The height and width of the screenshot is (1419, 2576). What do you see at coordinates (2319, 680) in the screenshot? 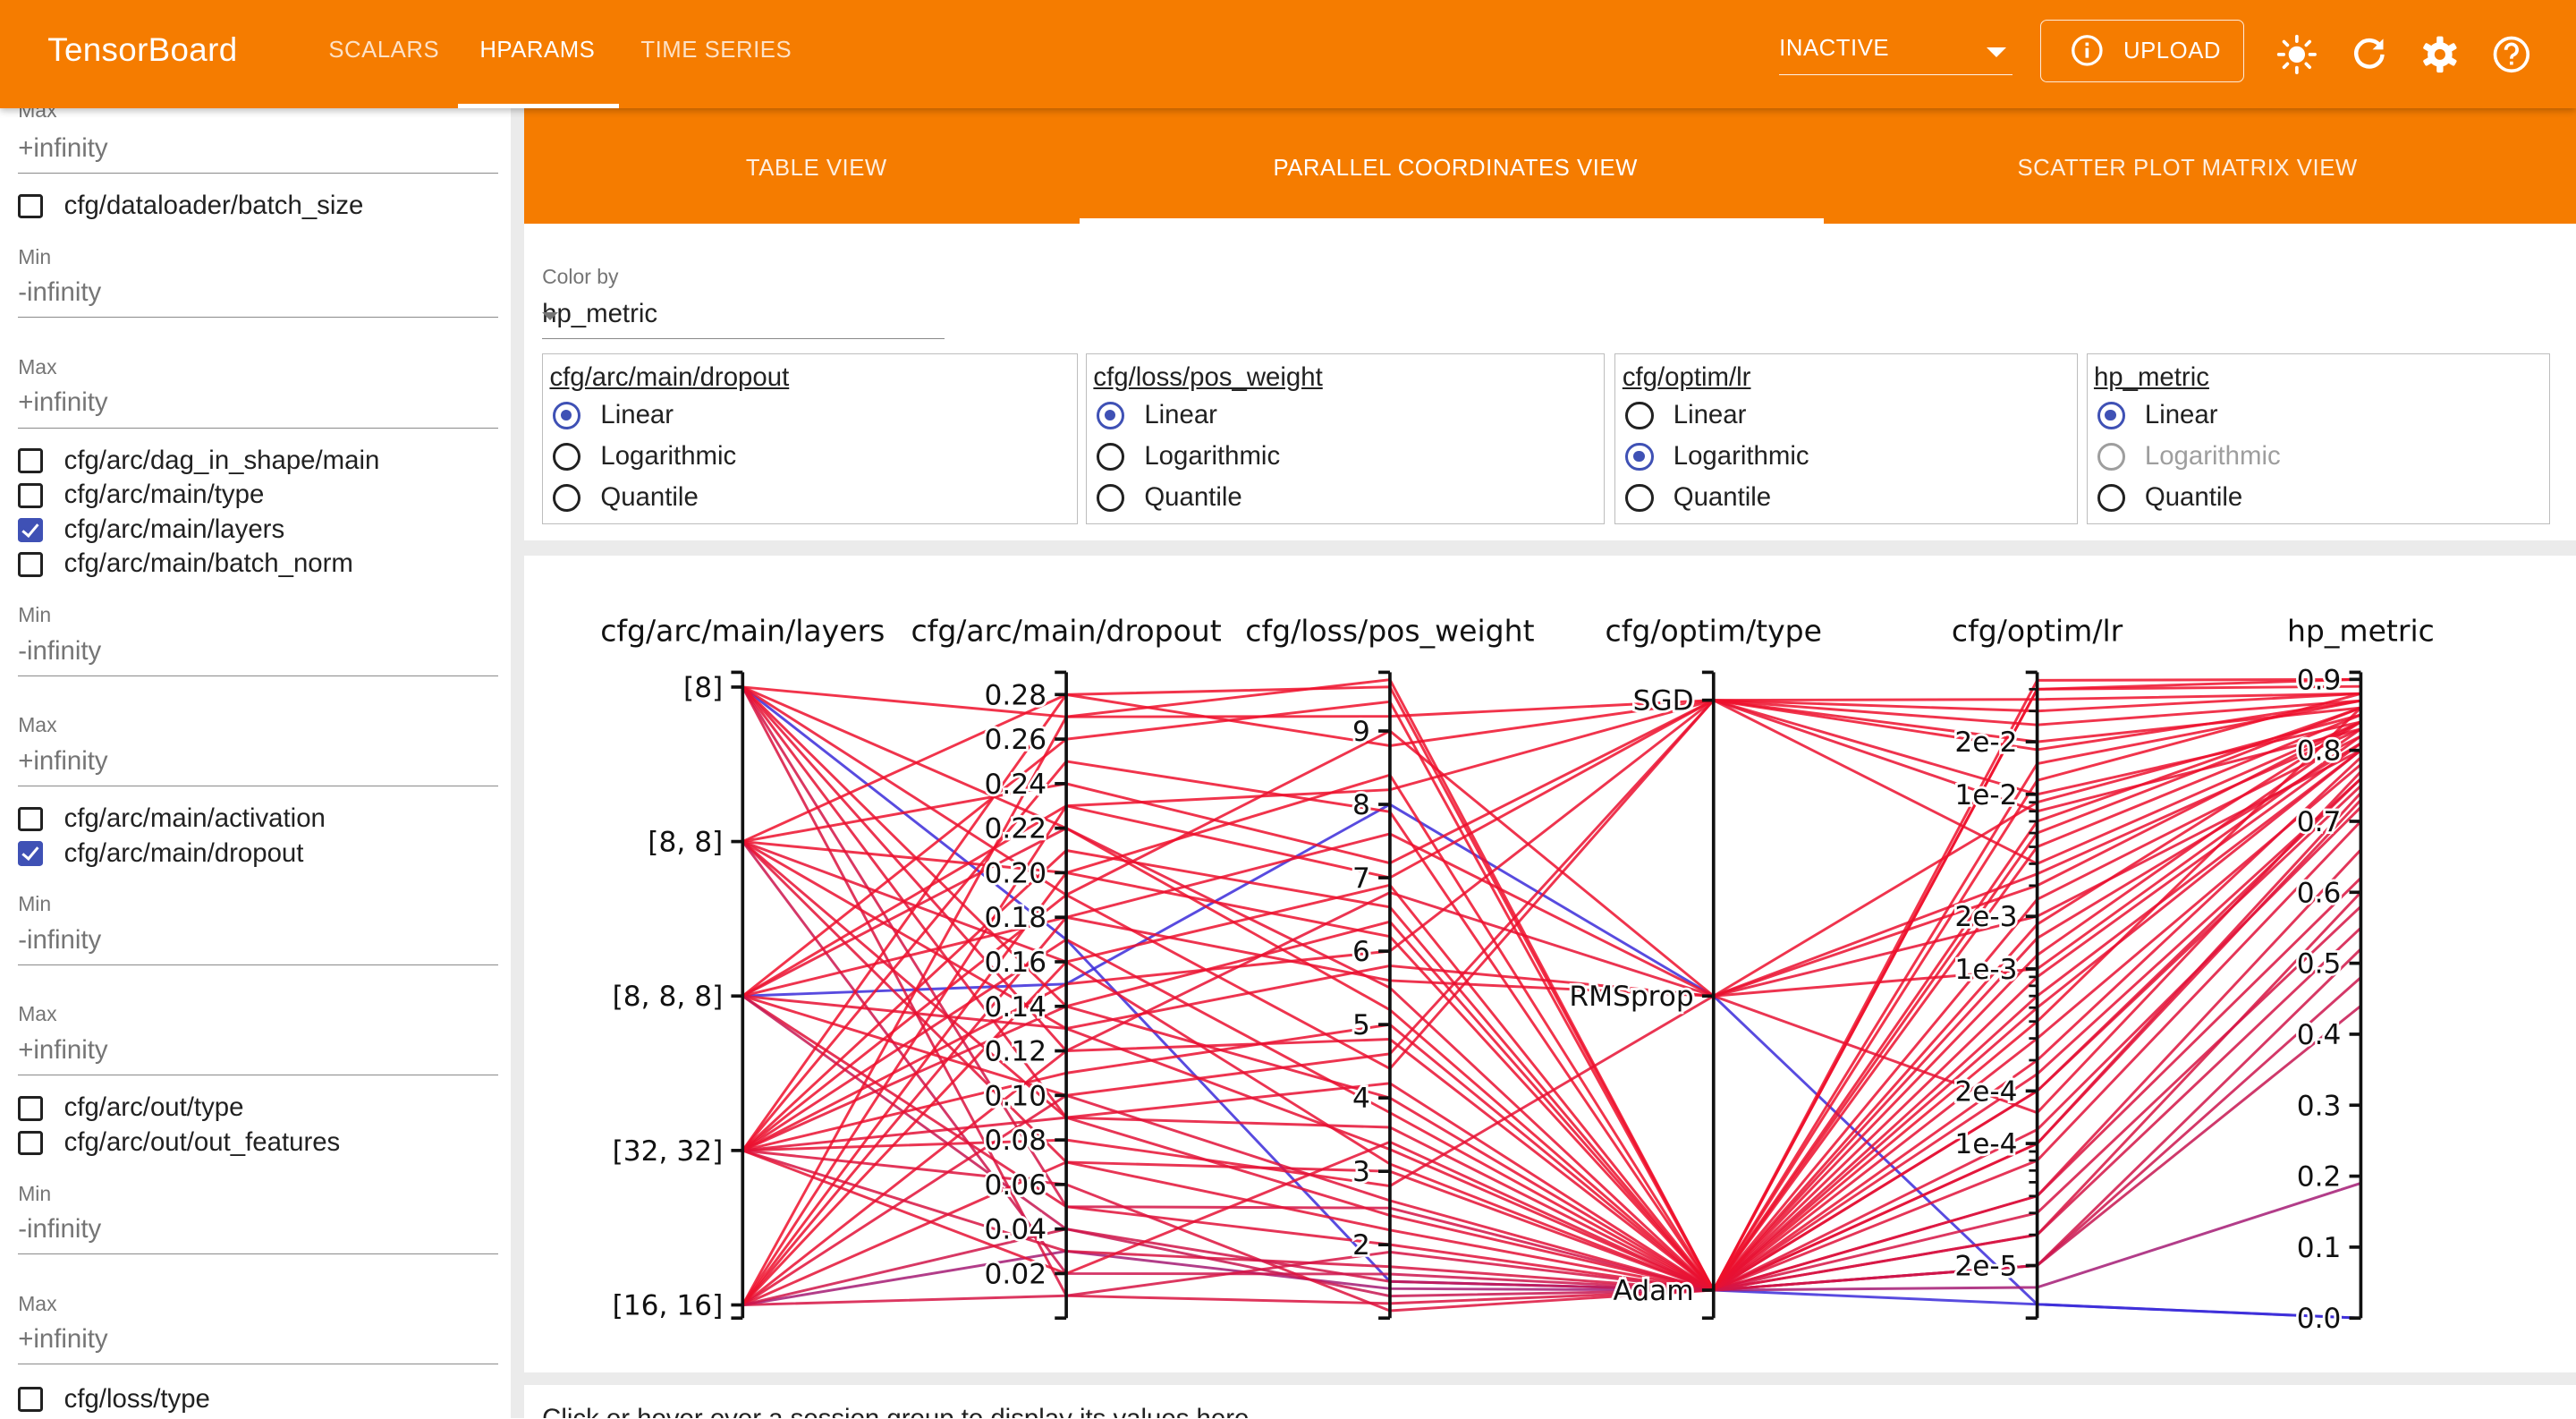
I see `tick-label: 0.9` at bounding box center [2319, 680].